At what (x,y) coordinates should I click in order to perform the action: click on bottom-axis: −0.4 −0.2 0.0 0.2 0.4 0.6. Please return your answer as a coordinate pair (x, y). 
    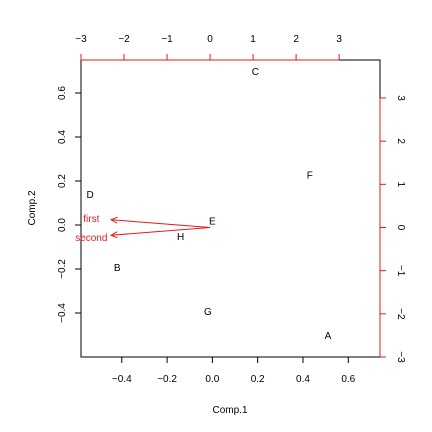
    Looking at the image, I should click on (234, 370).